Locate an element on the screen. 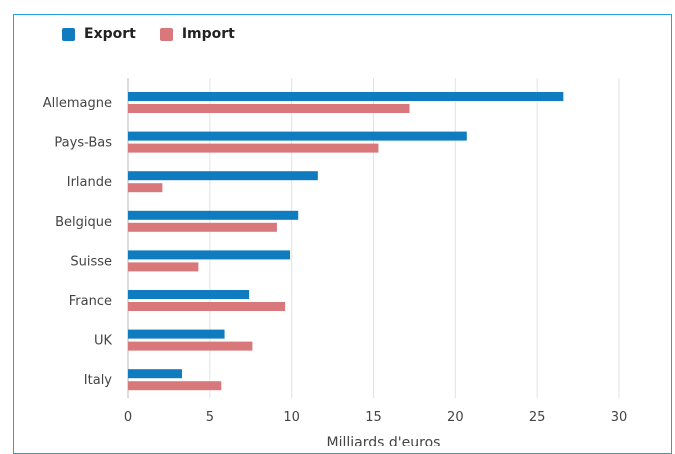  legend-swatch-export is located at coordinates (68, 34).